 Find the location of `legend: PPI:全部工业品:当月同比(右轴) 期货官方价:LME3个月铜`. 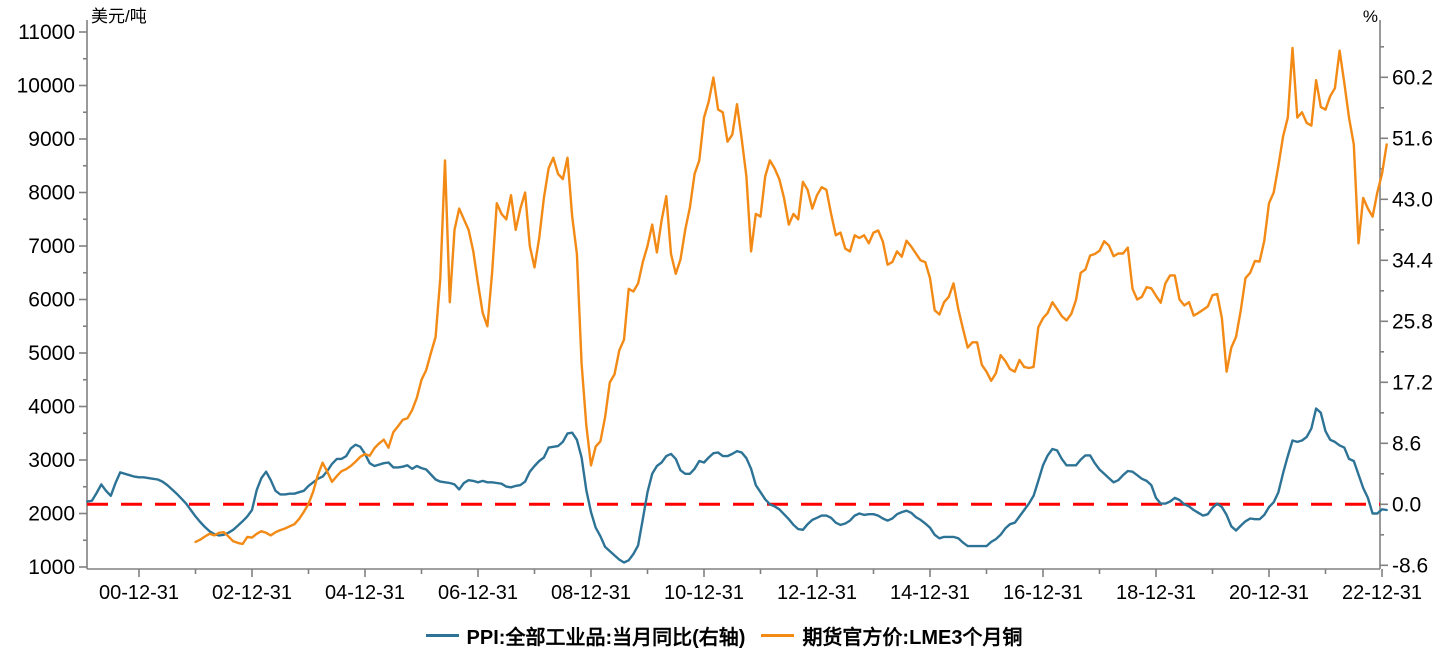

legend: PPI:全部工业品:当月同比(右轴) 期货官方价:LME3个月铜 is located at coordinates (724, 635).